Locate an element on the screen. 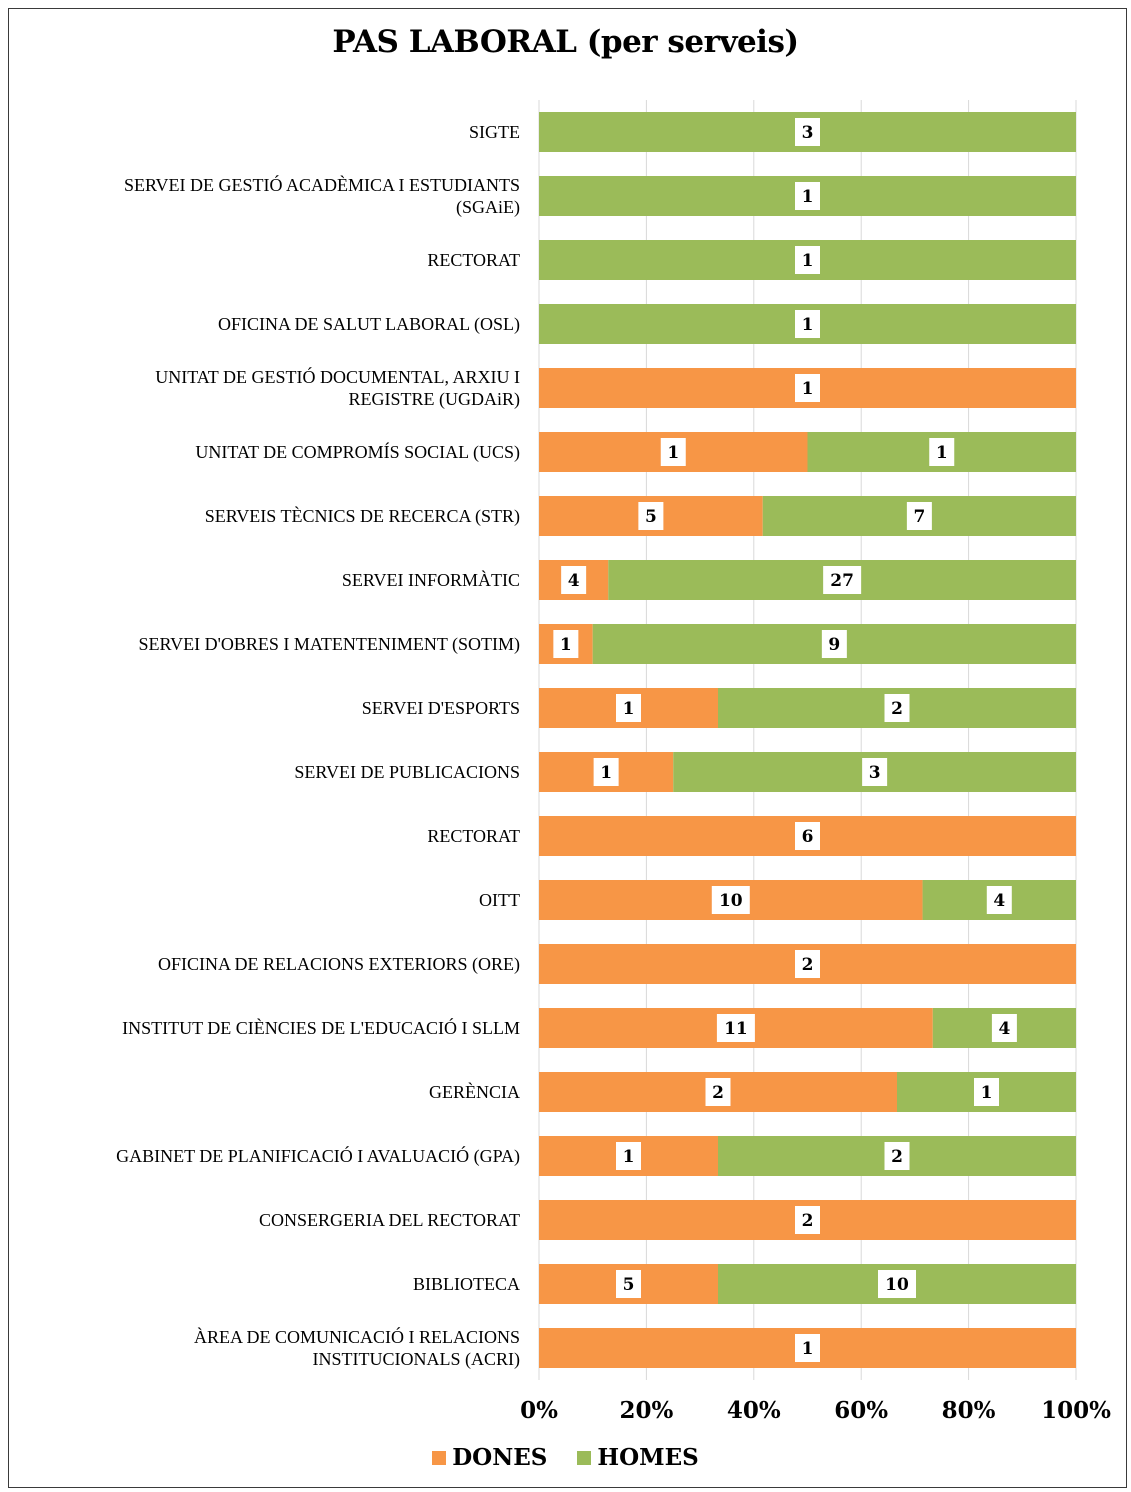  data-label: 27 is located at coordinates (842, 581).